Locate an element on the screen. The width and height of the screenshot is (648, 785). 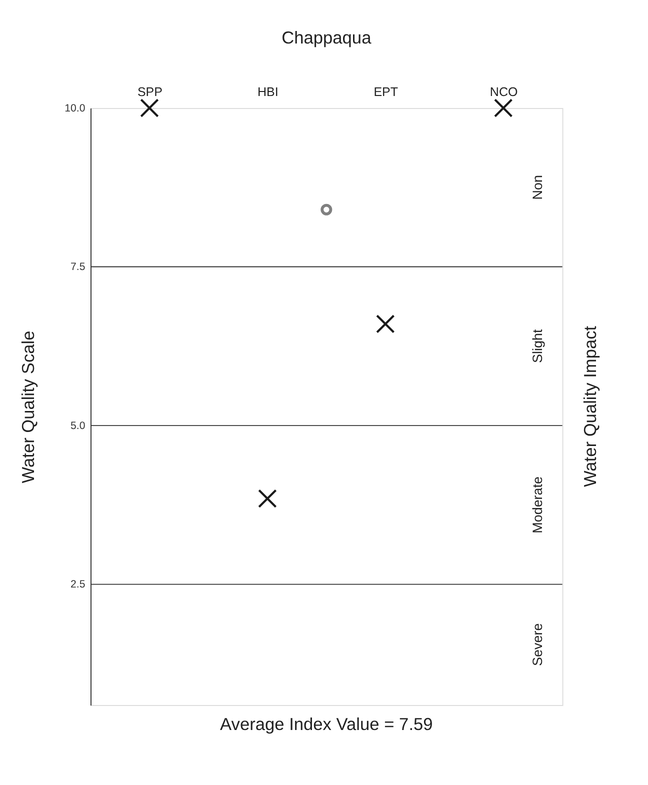
y-tick-label: 5.0 is located at coordinates (78, 426).